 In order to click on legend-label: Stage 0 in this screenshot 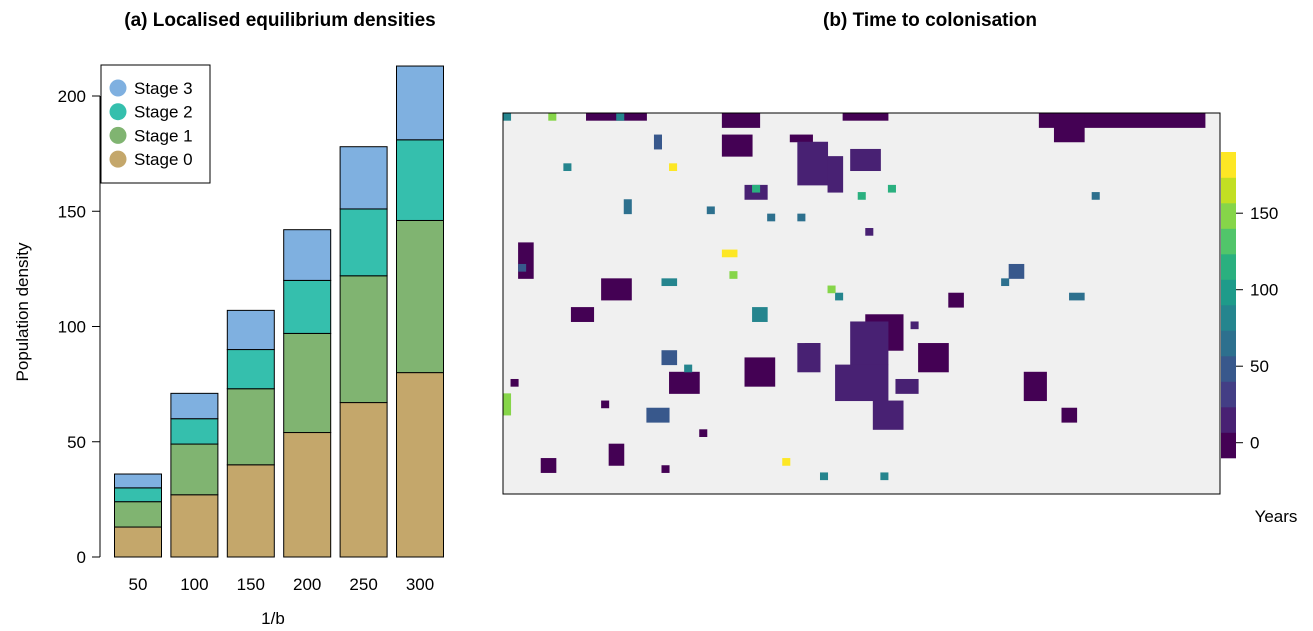, I will do `click(163, 159)`.